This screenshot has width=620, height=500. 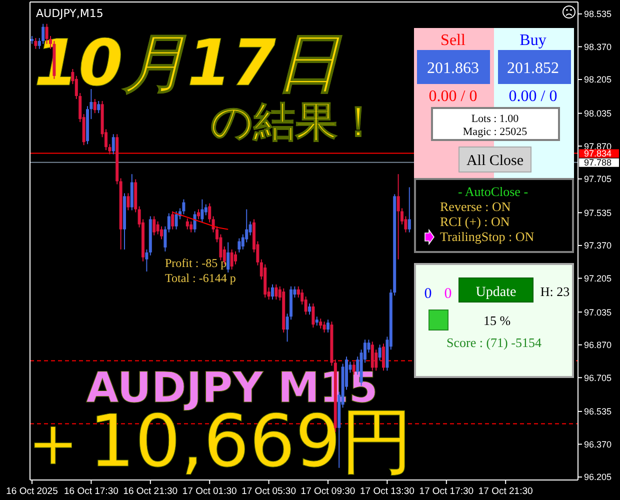 What do you see at coordinates (495, 161) in the screenshot?
I see `annotation: All Close` at bounding box center [495, 161].